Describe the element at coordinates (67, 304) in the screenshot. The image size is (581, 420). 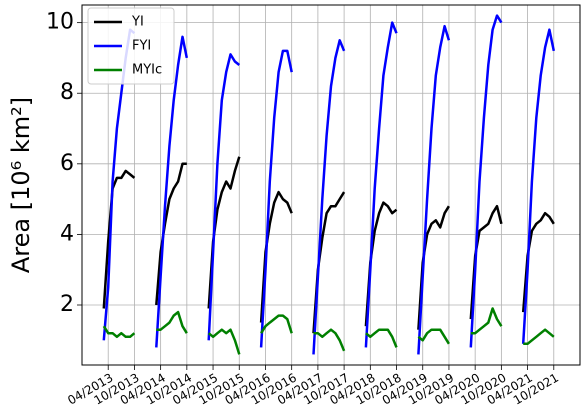
I see `y-tick-label: 2` at that location.